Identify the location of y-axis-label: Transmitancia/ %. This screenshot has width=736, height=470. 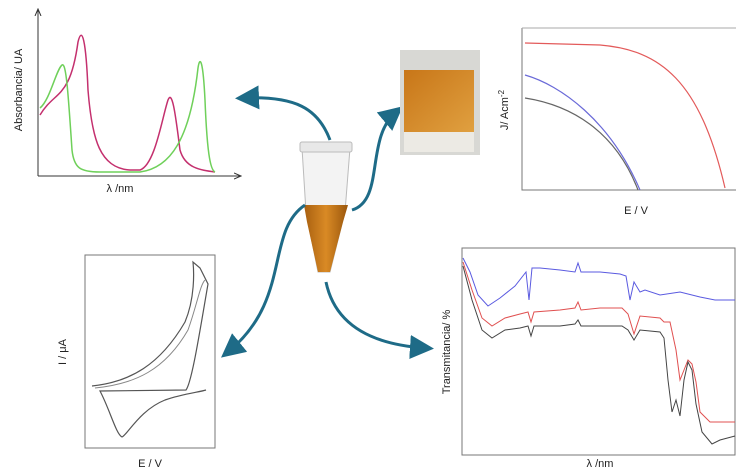
(447, 351).